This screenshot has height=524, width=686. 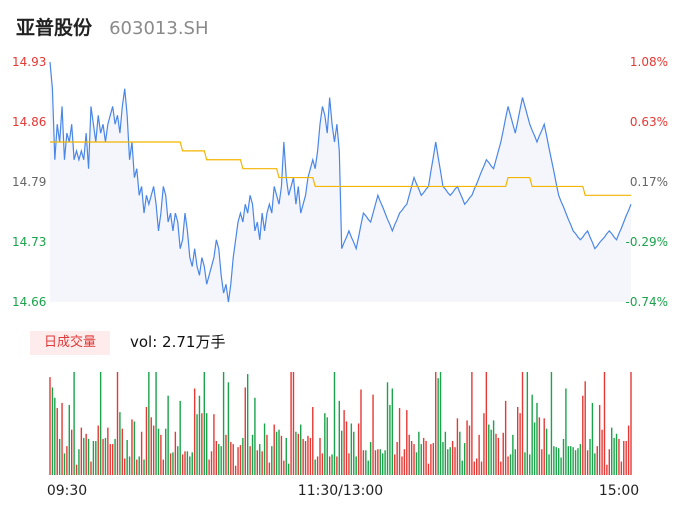 What do you see at coordinates (29, 62) in the screenshot?
I see `y-tick-left: 14.93` at bounding box center [29, 62].